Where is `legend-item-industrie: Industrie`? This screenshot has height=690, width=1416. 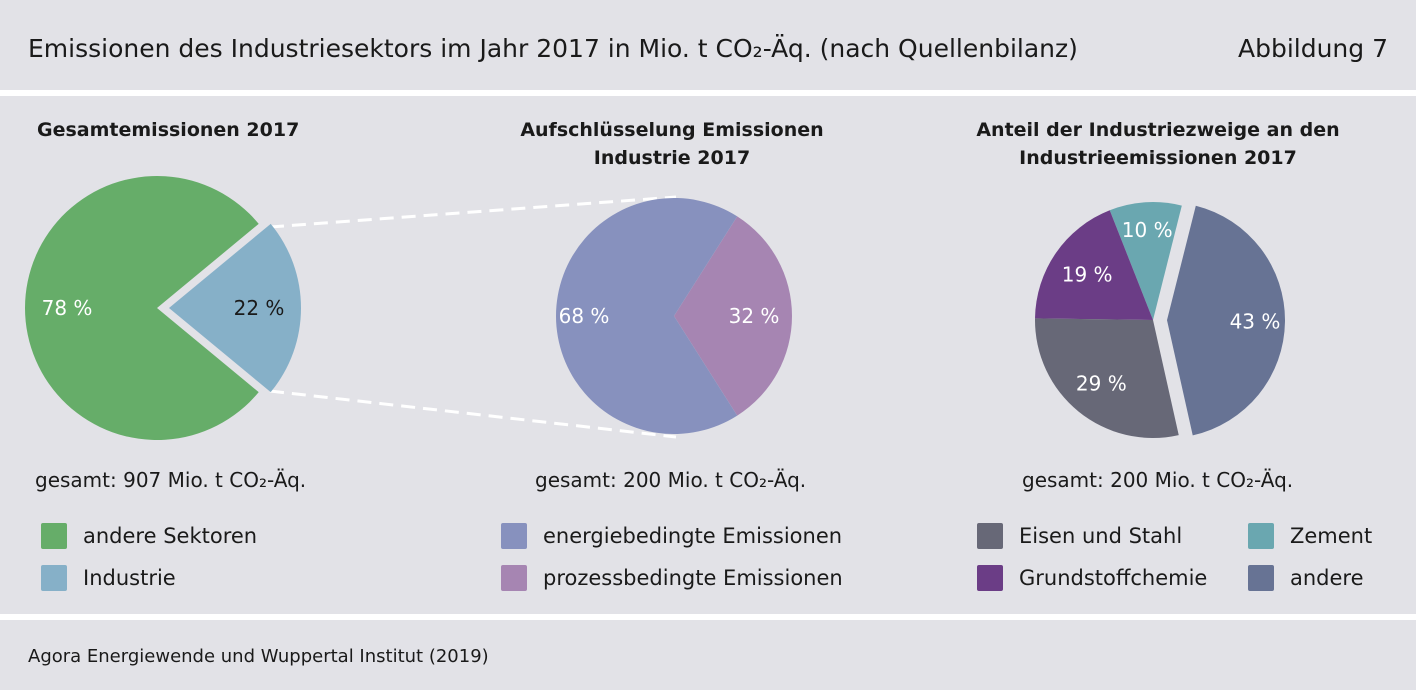
legend-item-industrie: Industrie is located at coordinates (108, 578).